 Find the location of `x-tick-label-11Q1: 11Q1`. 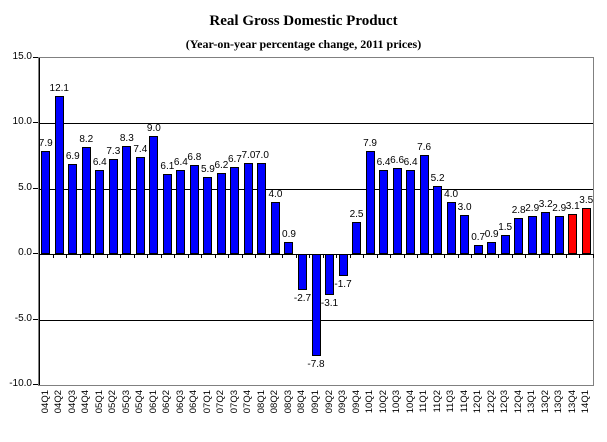

x-tick-label-11Q1: 11Q1 is located at coordinates (424, 401).